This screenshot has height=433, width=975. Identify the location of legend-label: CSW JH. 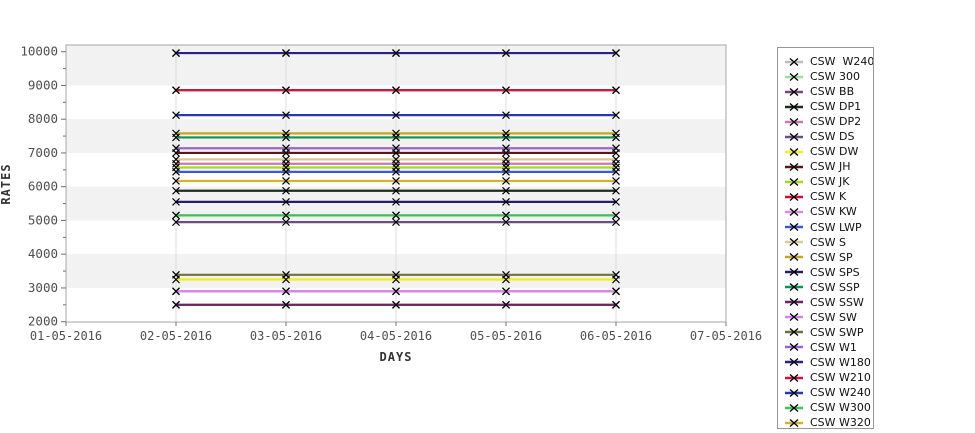
(830, 167).